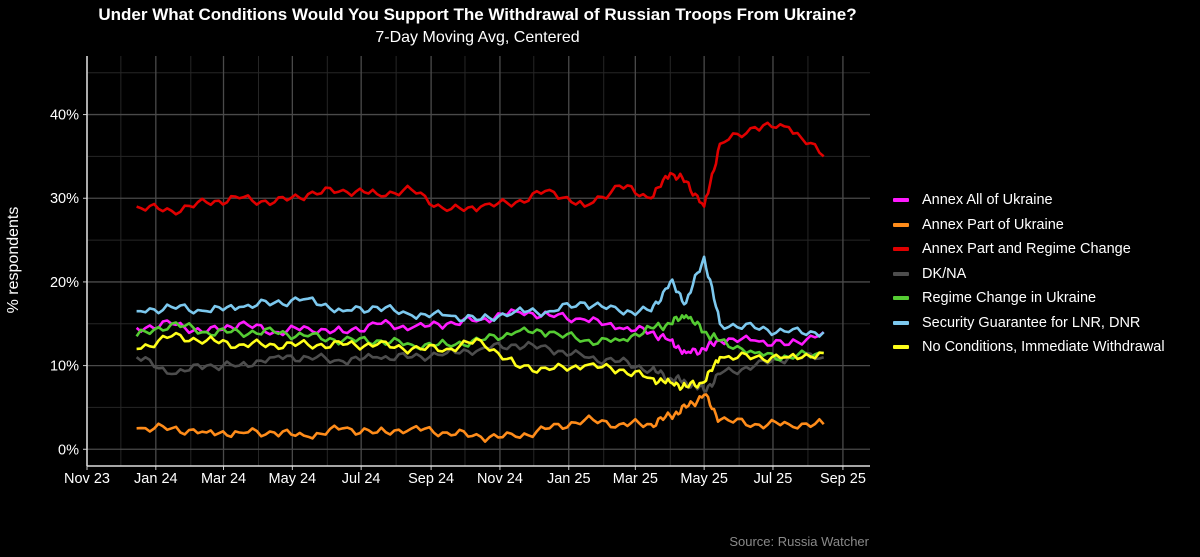 Image resolution: width=1200 pixels, height=557 pixels. Describe the element at coordinates (64, 199) in the screenshot. I see `y-tick-label: 30%` at that location.